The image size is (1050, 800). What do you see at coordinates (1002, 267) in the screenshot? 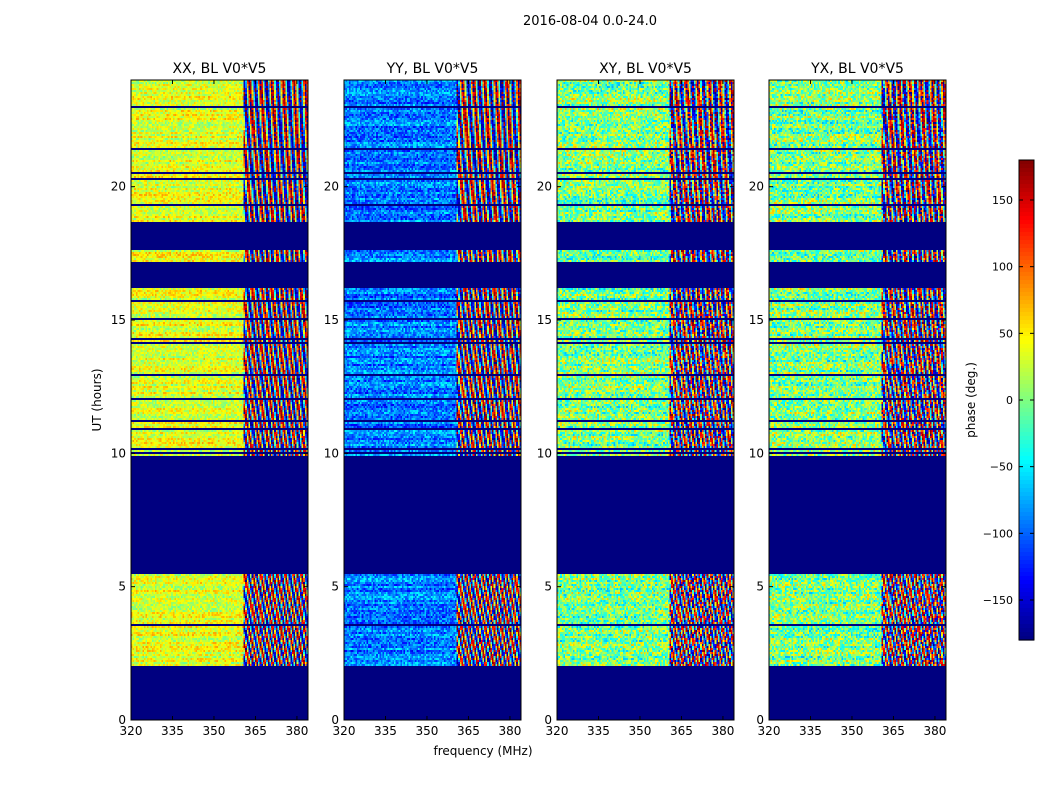
I see `colorbar-tick-label: 100` at bounding box center [1002, 267].